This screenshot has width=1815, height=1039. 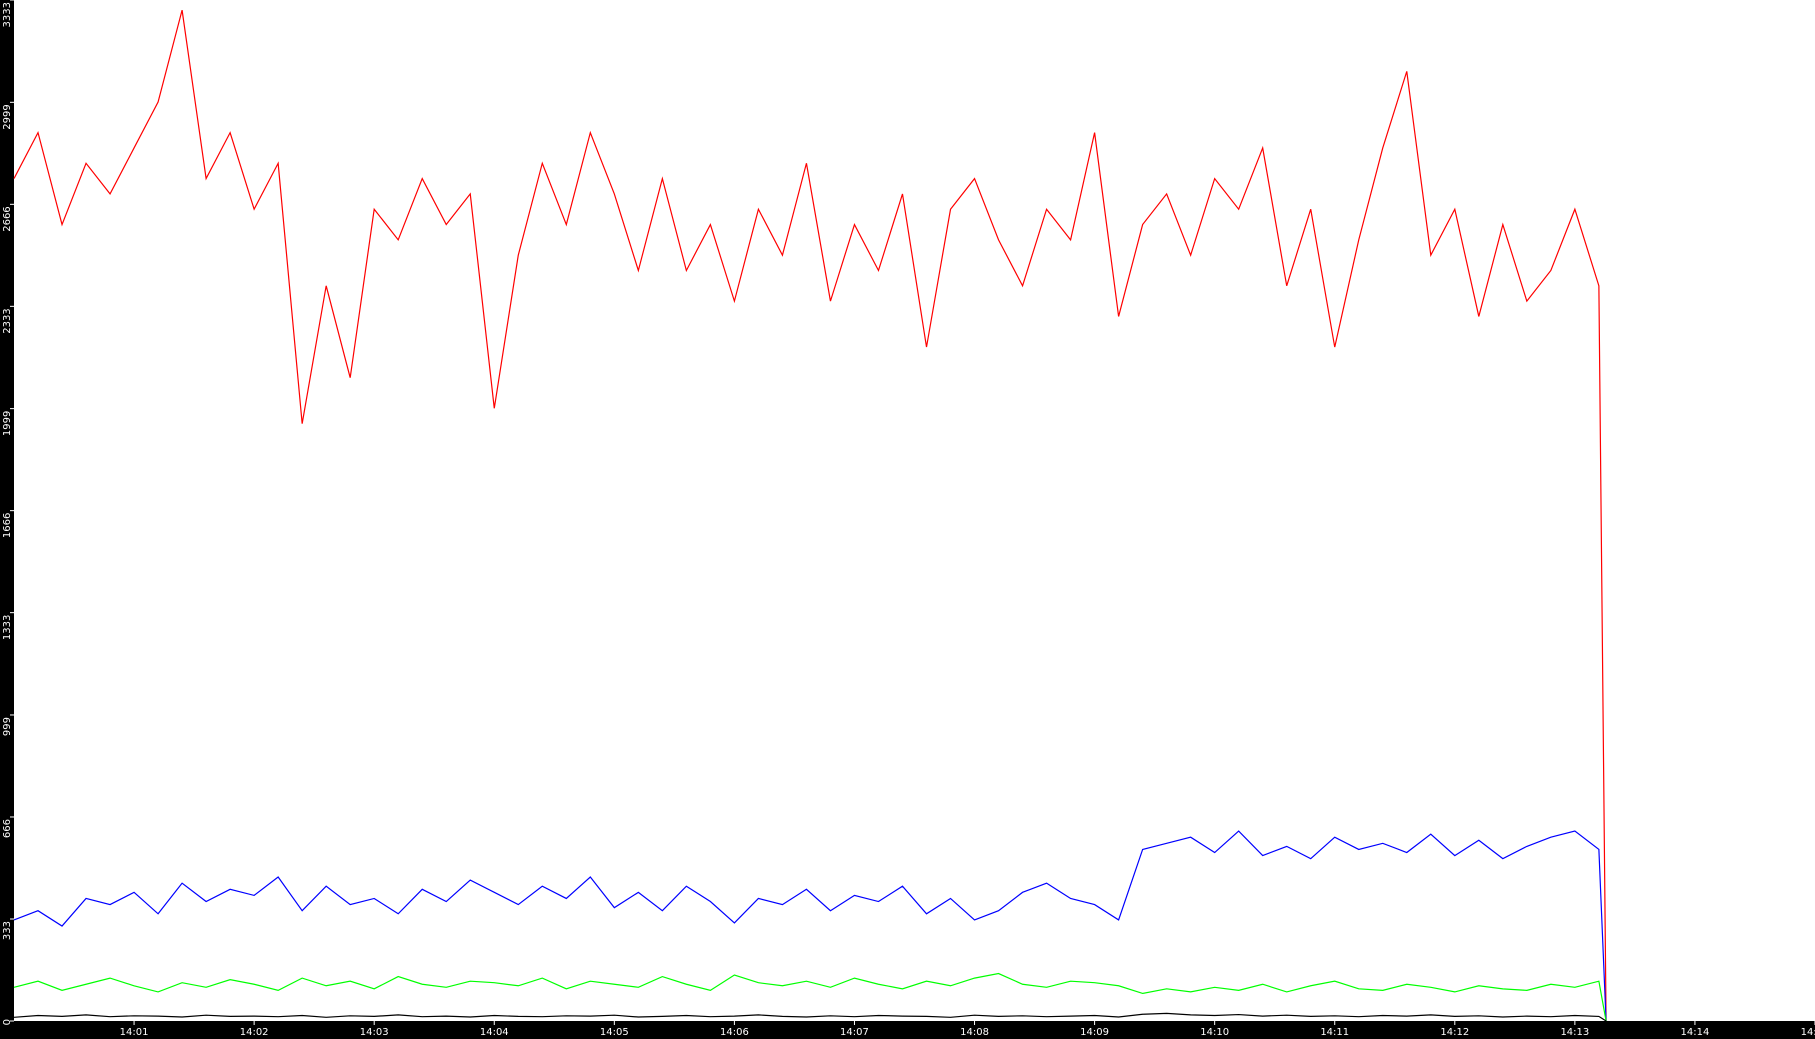 I want to click on y-tick-label: 1666, so click(x=7, y=525).